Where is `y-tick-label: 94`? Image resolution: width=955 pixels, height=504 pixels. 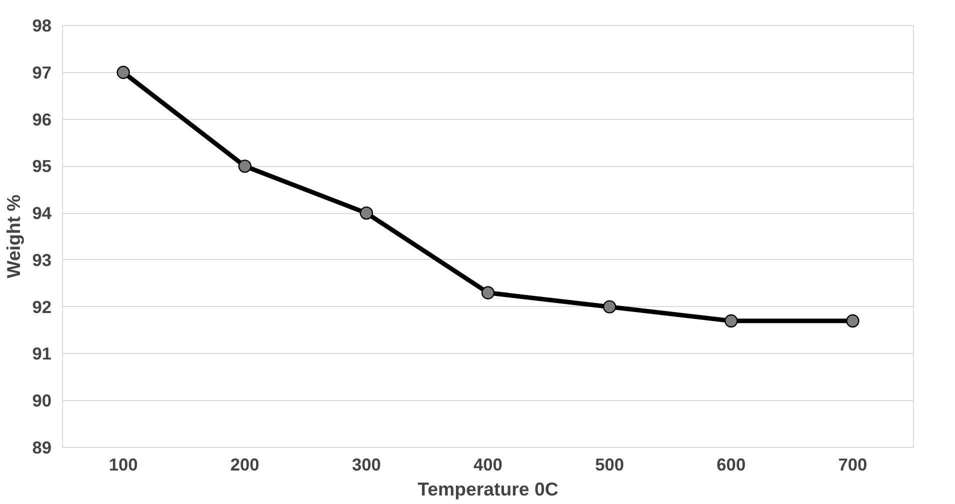 y-tick-label: 94 is located at coordinates (42, 213).